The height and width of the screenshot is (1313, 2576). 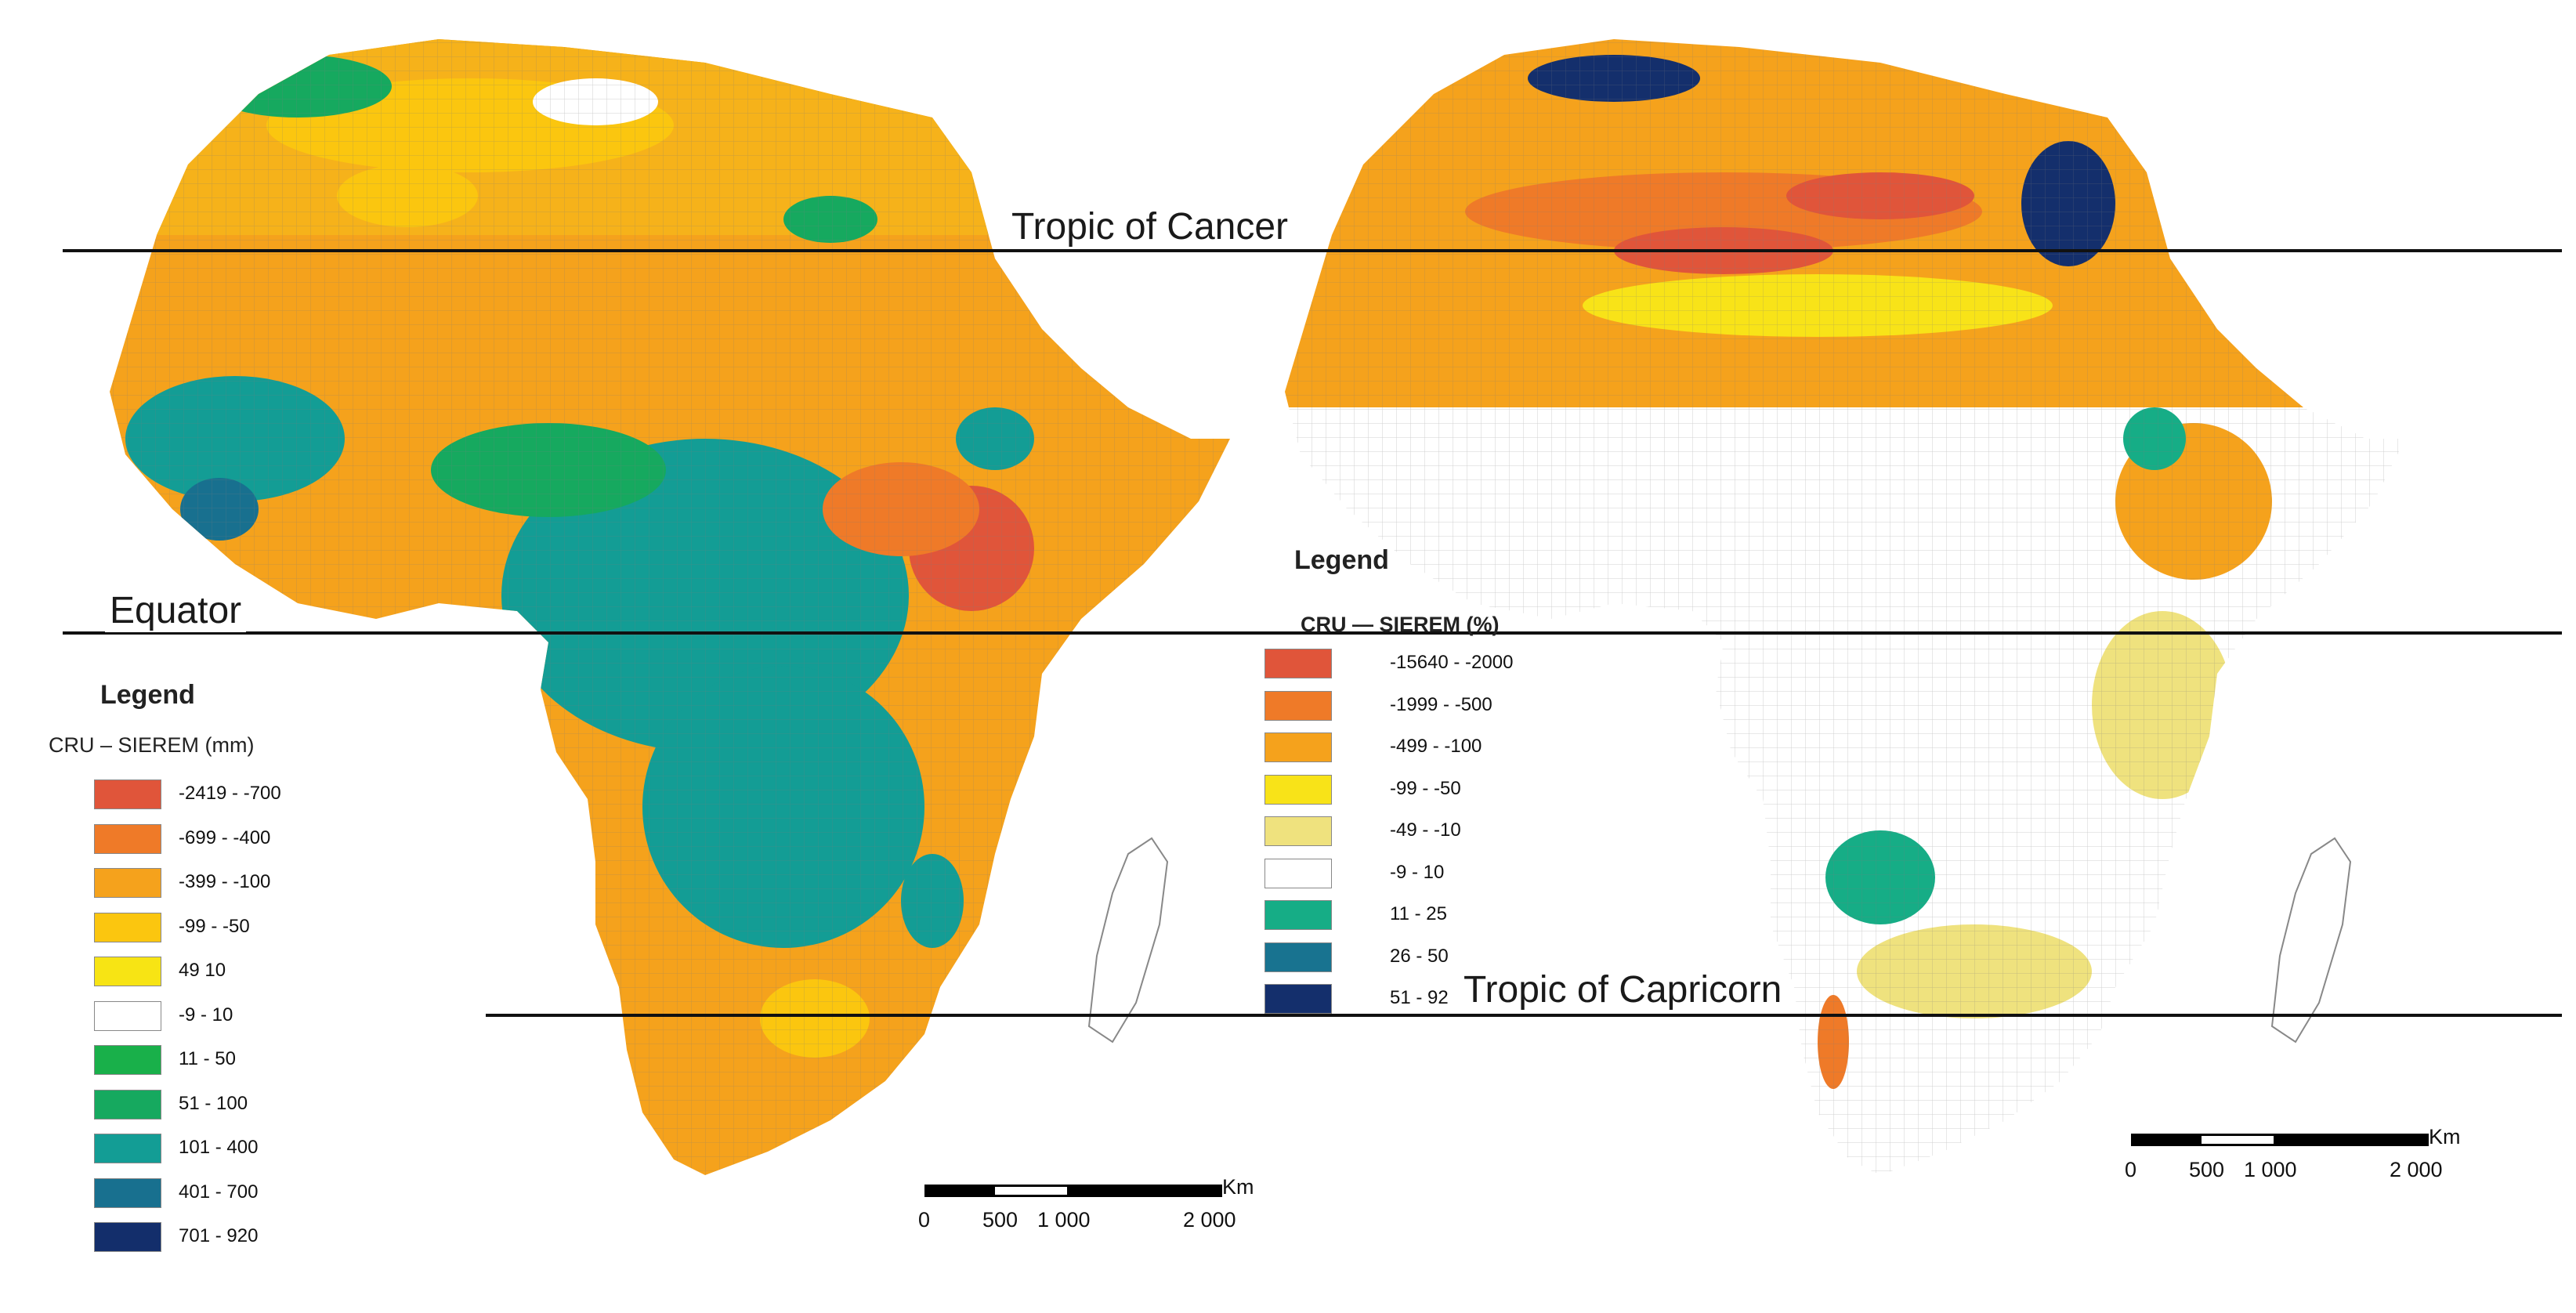 What do you see at coordinates (152, 745) in the screenshot?
I see `left-legend-subtitle: CRU – SIEREM (mm)` at bounding box center [152, 745].